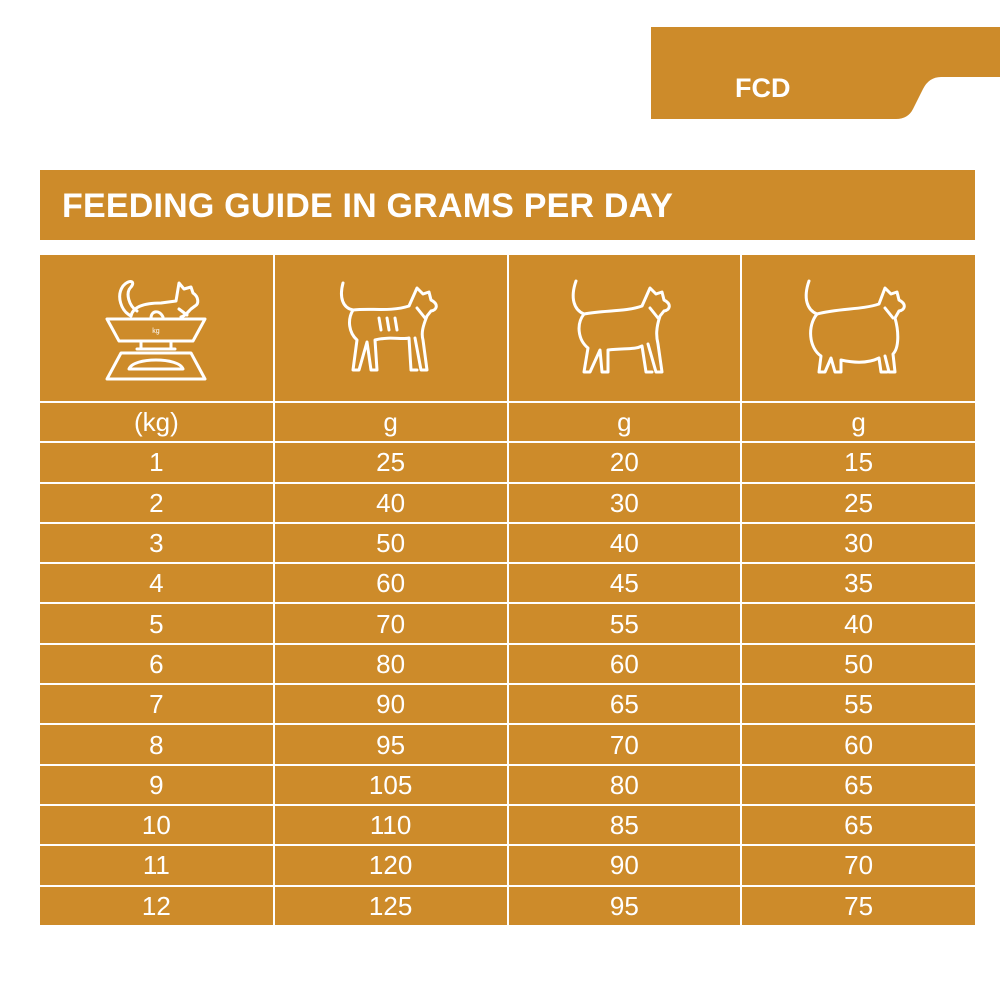 The image size is (1000, 1000). I want to click on weight-cell: 7, so click(157, 704).